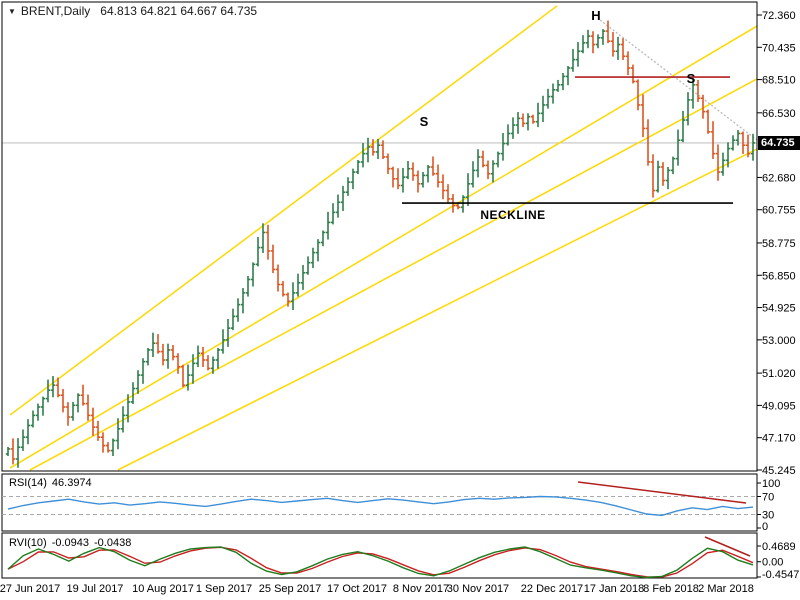 This screenshot has width=800, height=600. I want to click on date-tick-label: 17 Oct 2017, so click(357, 589).